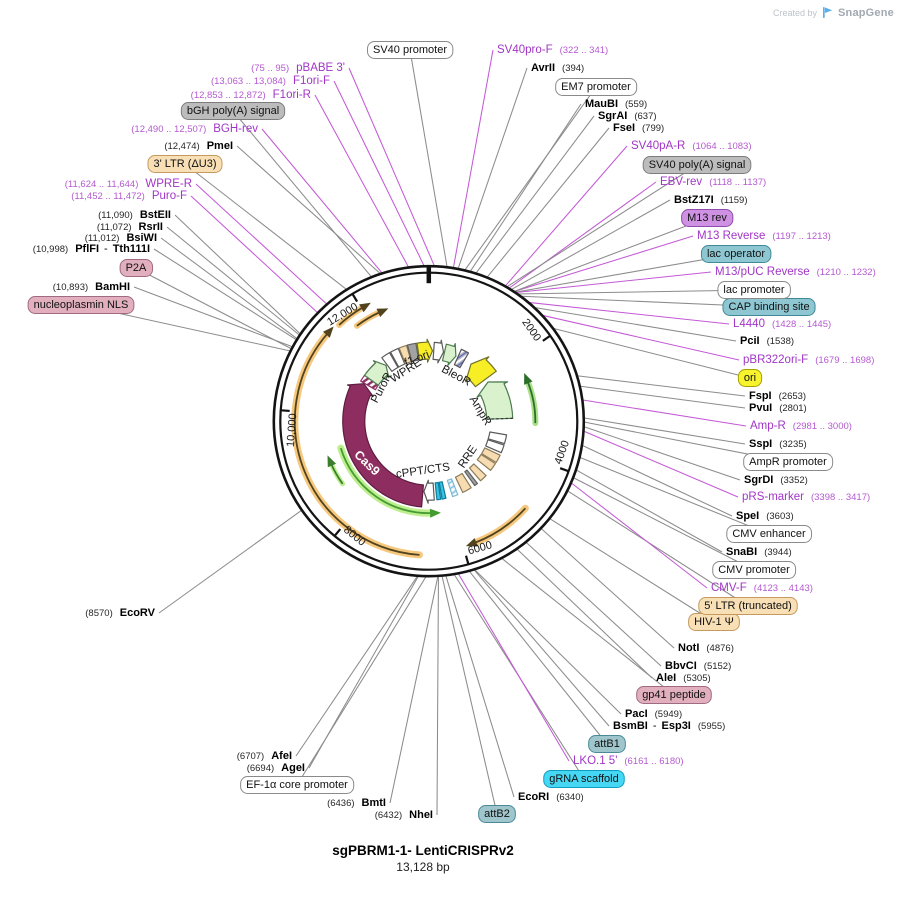 Image resolution: width=904 pixels, height=900 pixels. What do you see at coordinates (736, 254) in the screenshot?
I see `feature-label-lac-operator: lac operator` at bounding box center [736, 254].